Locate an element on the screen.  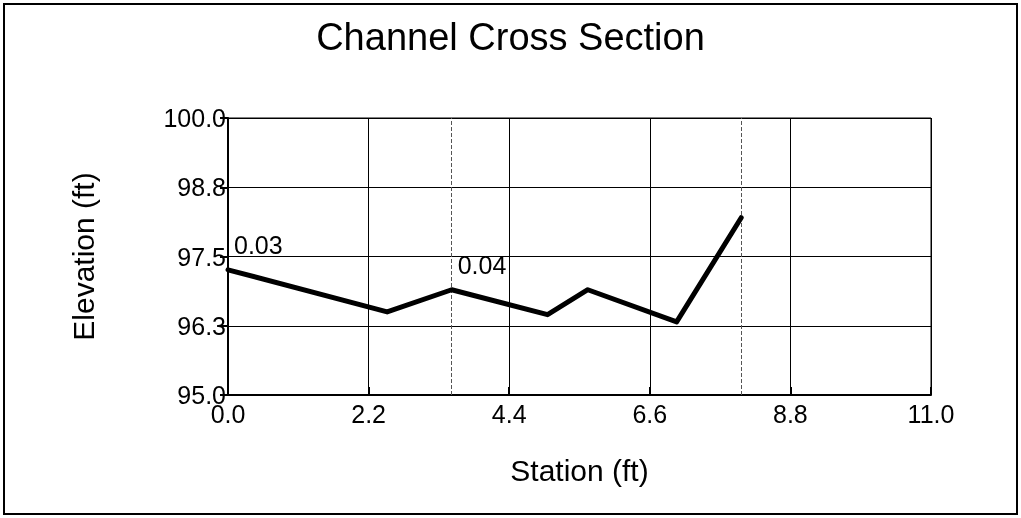
chart-title: Channel Cross Section is located at coordinates (510, 37).